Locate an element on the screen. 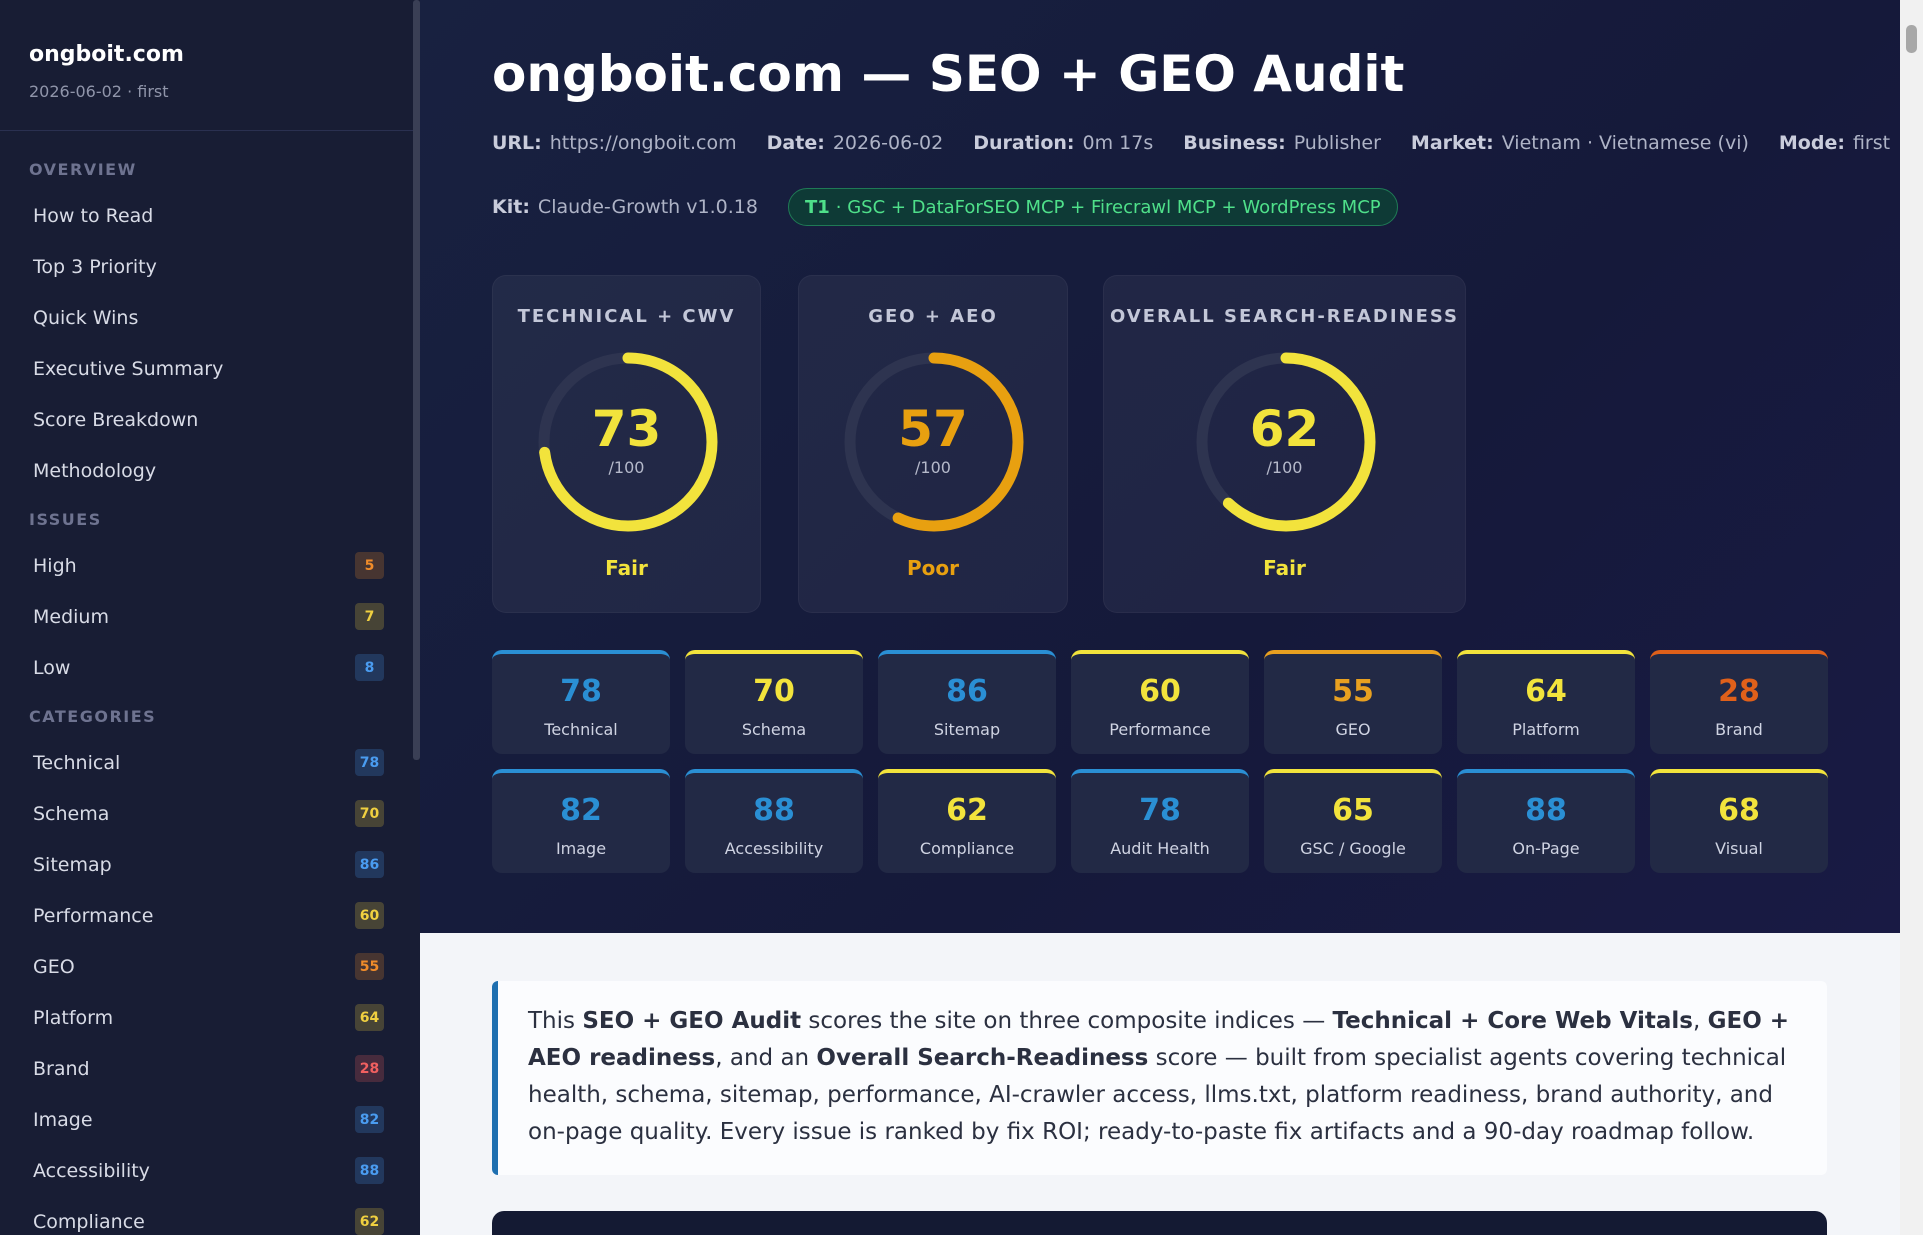 The width and height of the screenshot is (1923, 1235). count-badge: 86 is located at coordinates (369, 864).